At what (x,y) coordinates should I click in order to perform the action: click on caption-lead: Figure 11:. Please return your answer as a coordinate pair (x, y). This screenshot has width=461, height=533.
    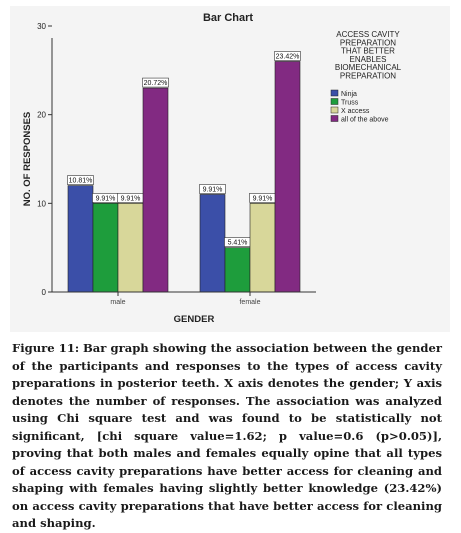
    Looking at the image, I should click on (46, 348).